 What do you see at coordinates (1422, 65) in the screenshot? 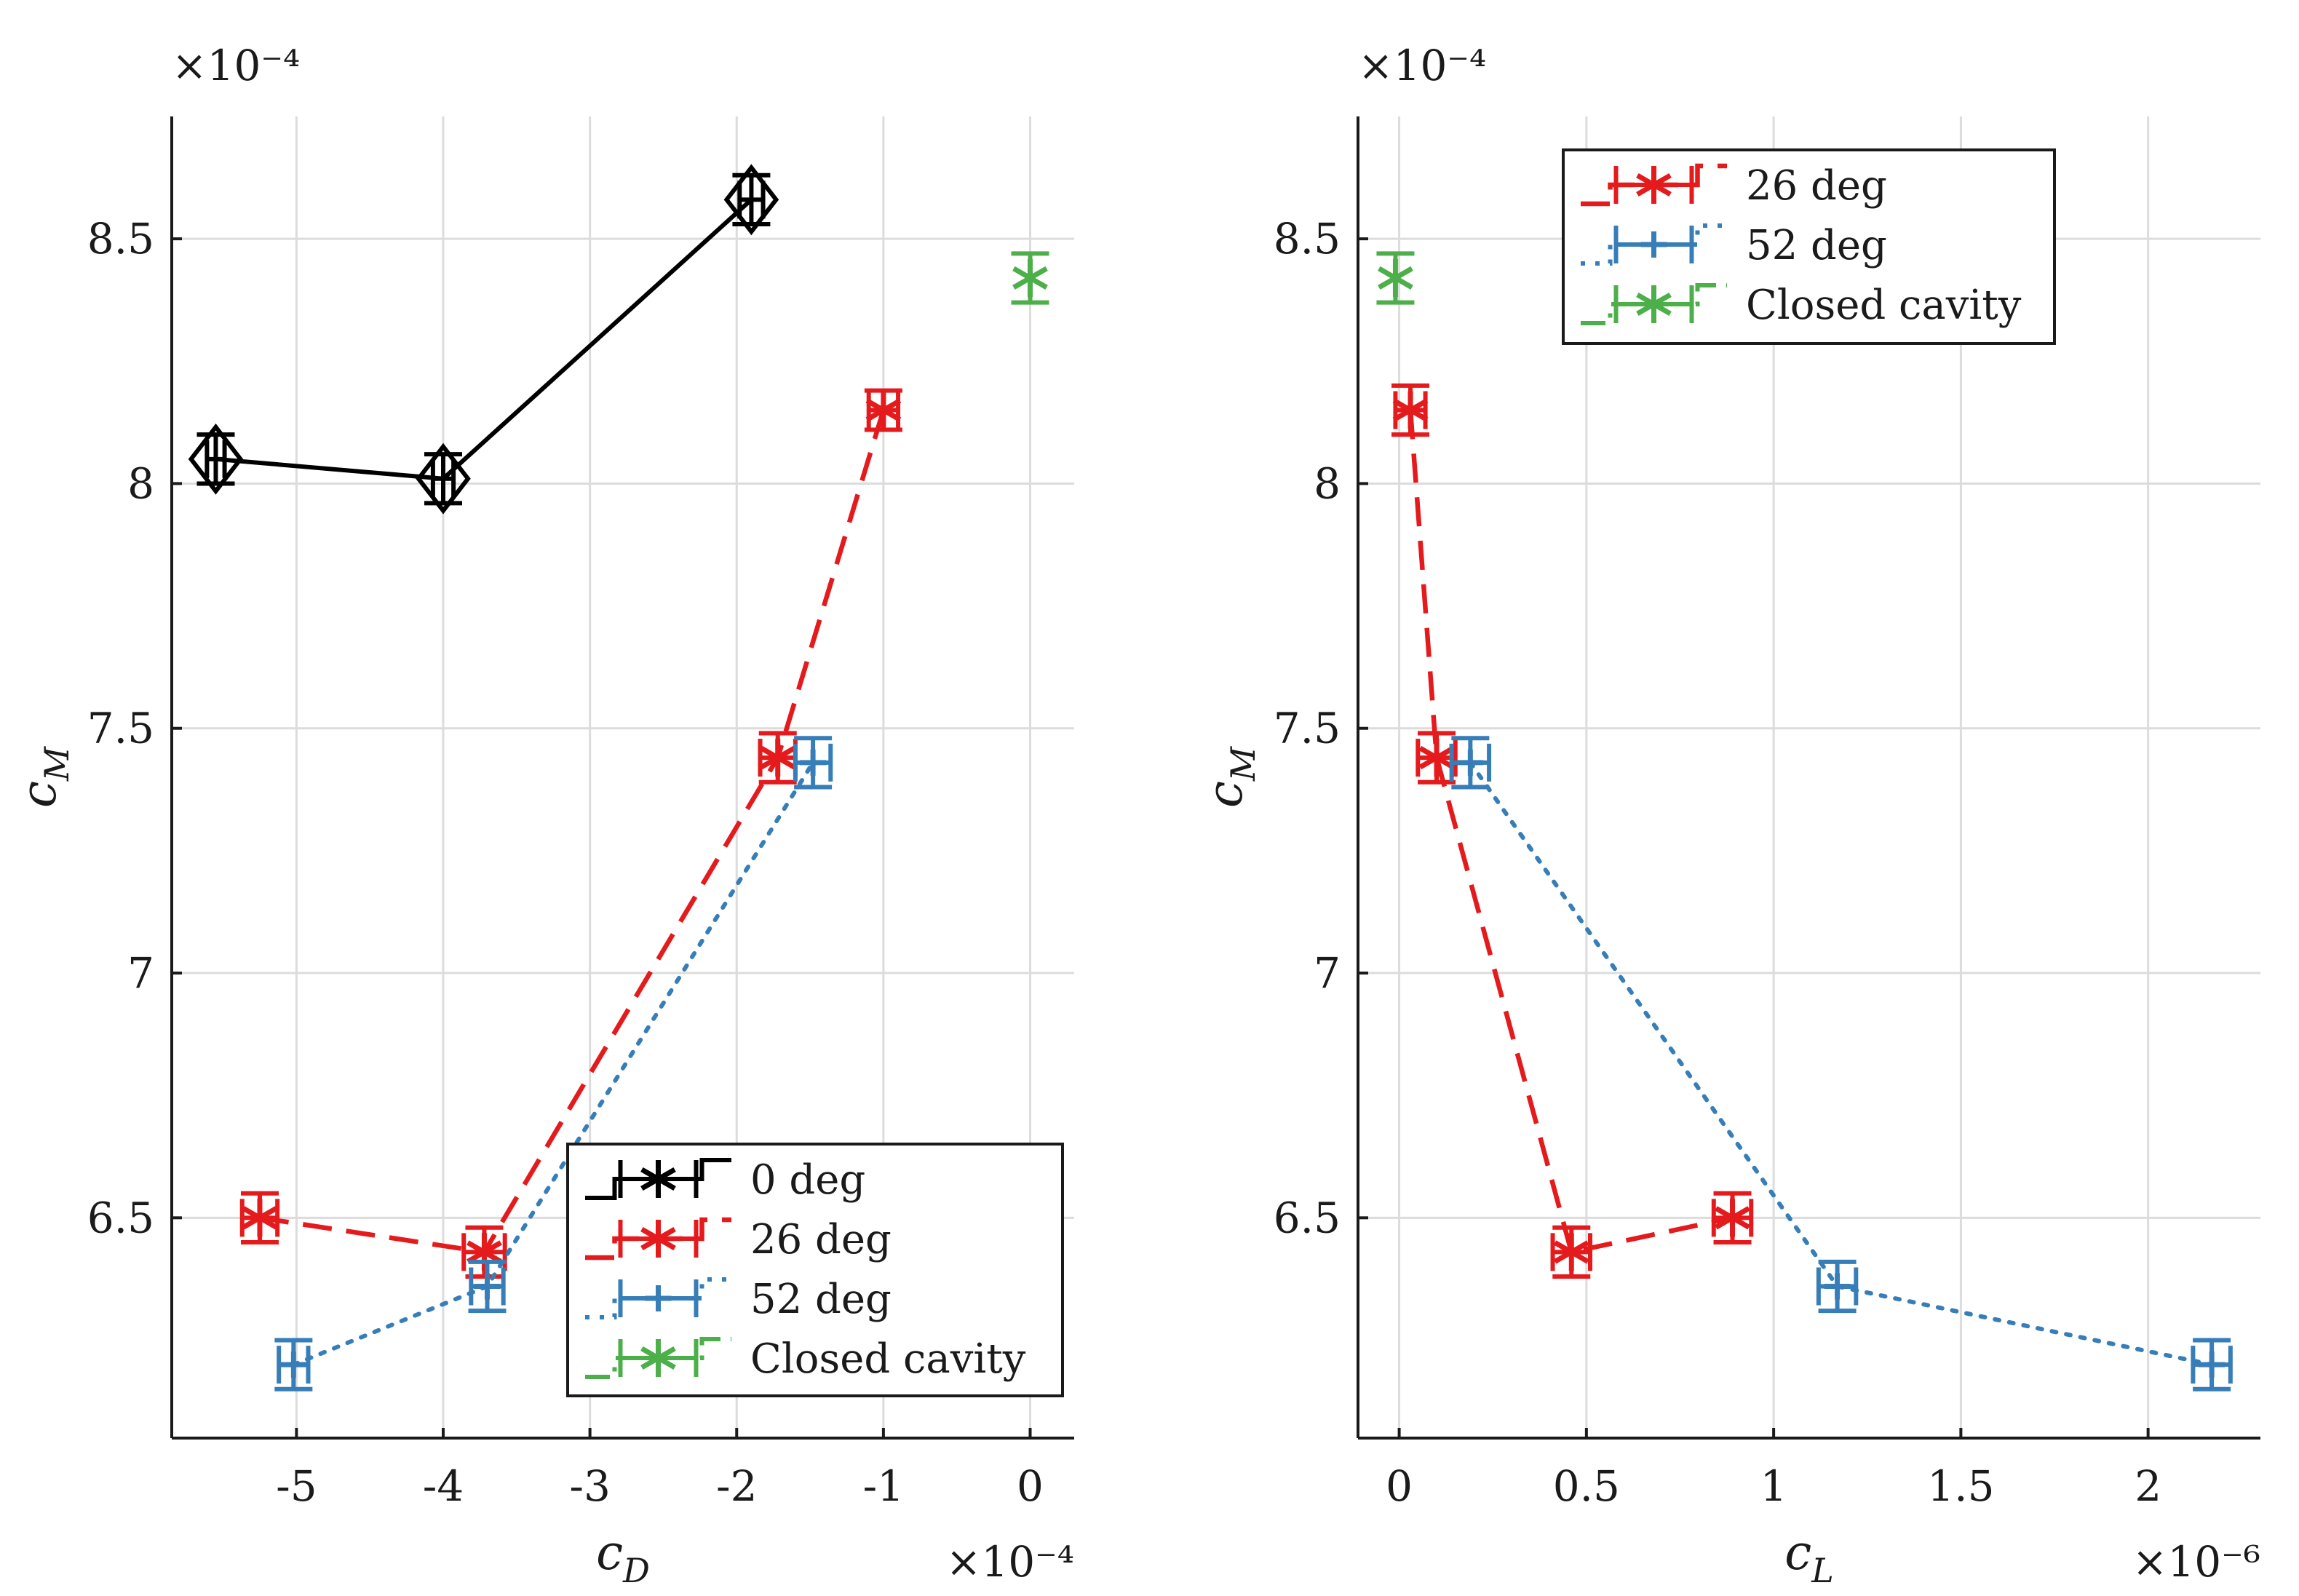
I see `y-exponent-right: ×10⁻⁴` at bounding box center [1422, 65].